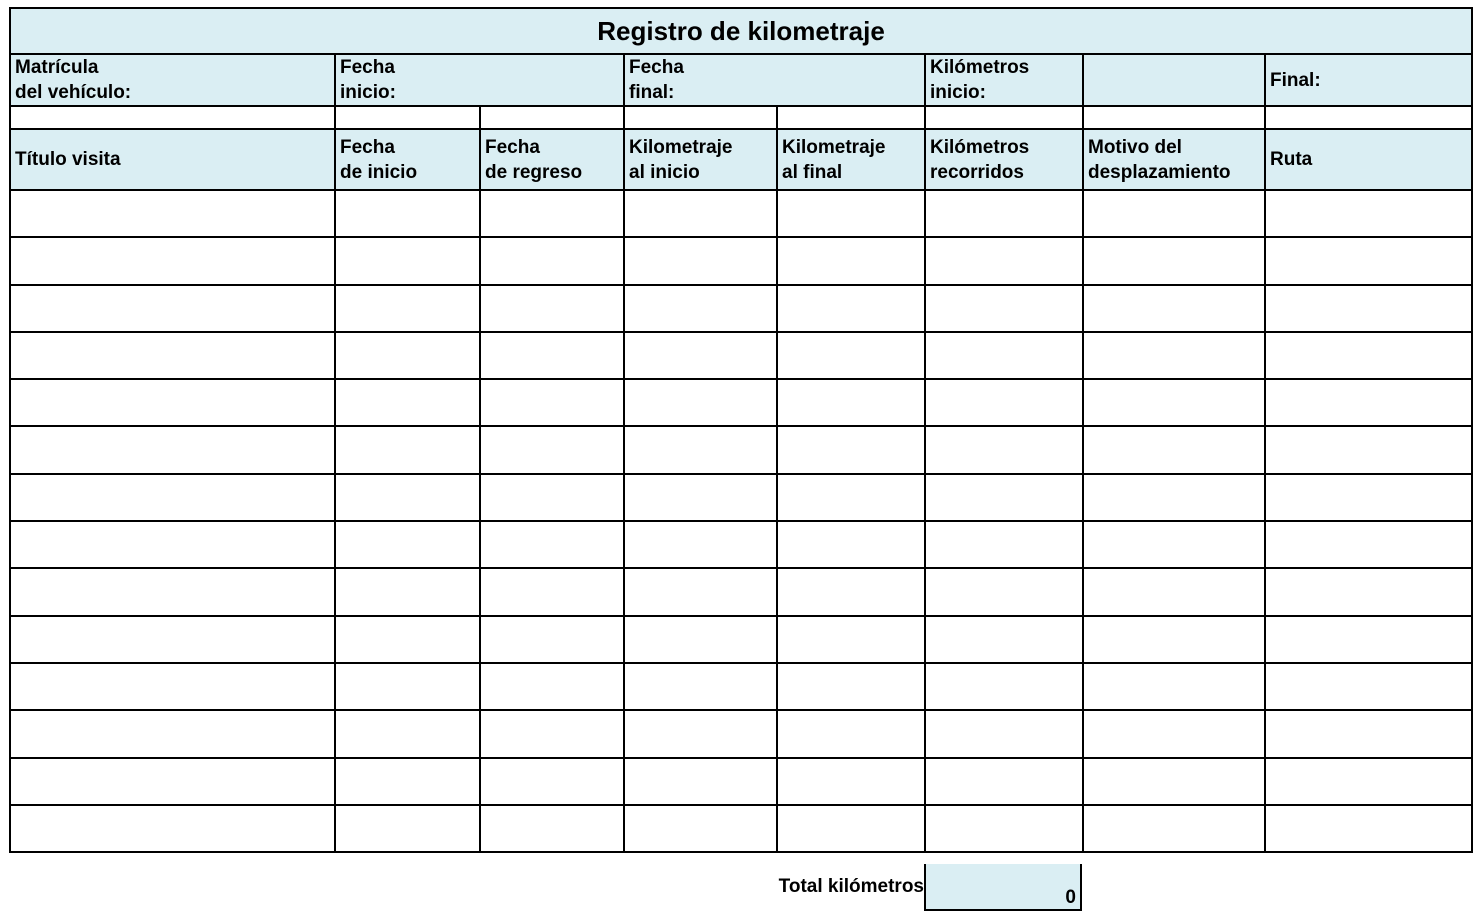 This screenshot has height=919, width=1477. What do you see at coordinates (700, 117) in the screenshot?
I see `end-date-input-cell` at bounding box center [700, 117].